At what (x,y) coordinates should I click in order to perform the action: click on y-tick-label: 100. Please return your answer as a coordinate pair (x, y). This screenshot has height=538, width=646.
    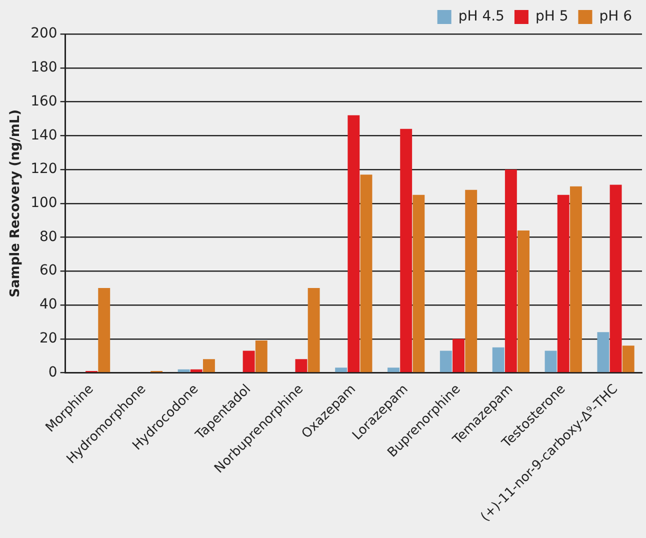
    Looking at the image, I should click on (44, 203).